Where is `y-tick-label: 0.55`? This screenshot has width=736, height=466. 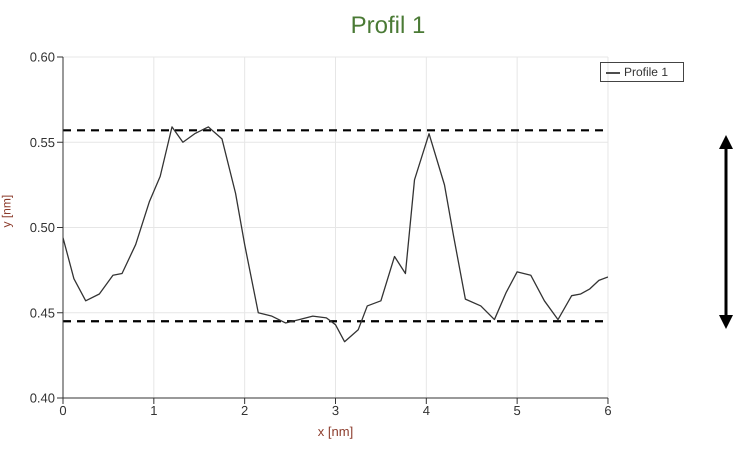
y-tick-label: 0.55 is located at coordinates (42, 142).